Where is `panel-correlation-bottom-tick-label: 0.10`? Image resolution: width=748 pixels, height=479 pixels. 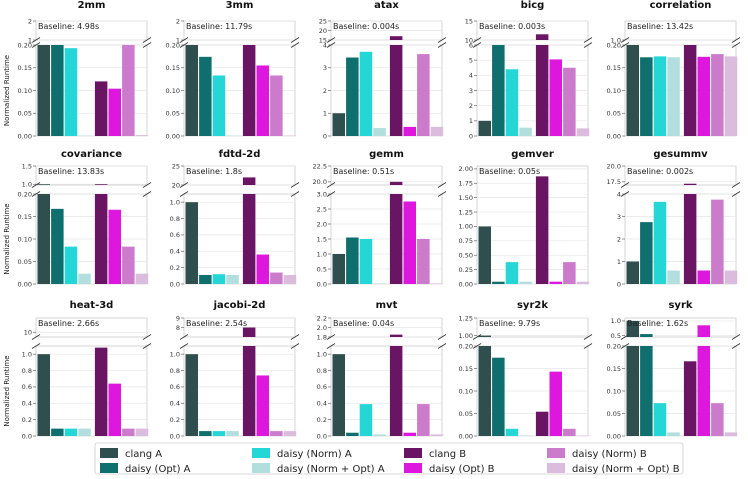
panel-correlation-bottom-tick-label: 0.10 is located at coordinates (614, 91).